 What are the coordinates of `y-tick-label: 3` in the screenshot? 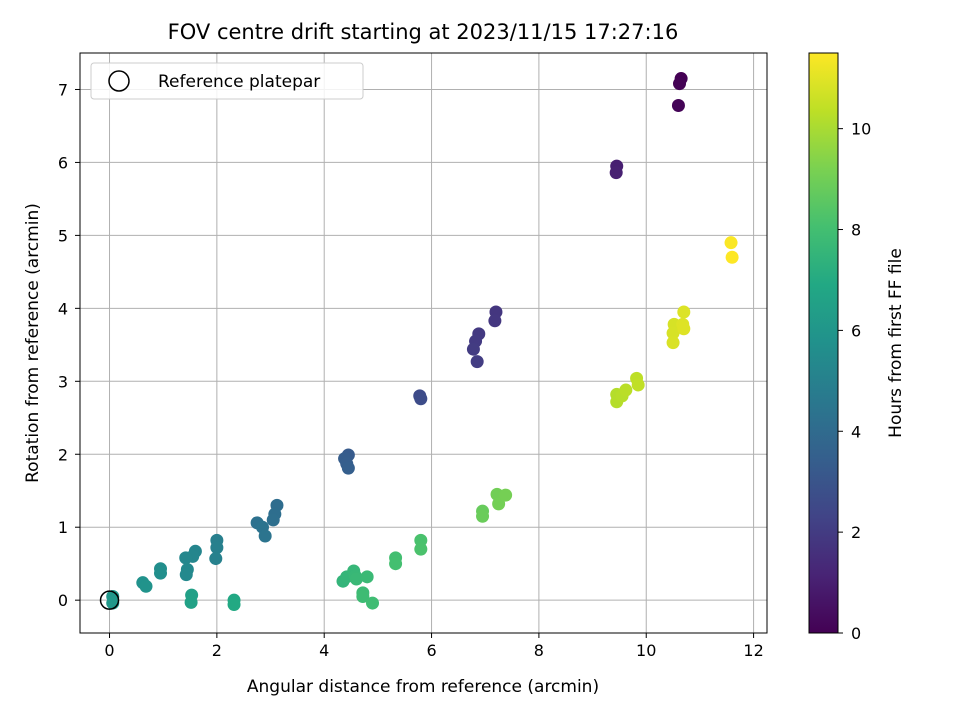 It's located at (63, 381).